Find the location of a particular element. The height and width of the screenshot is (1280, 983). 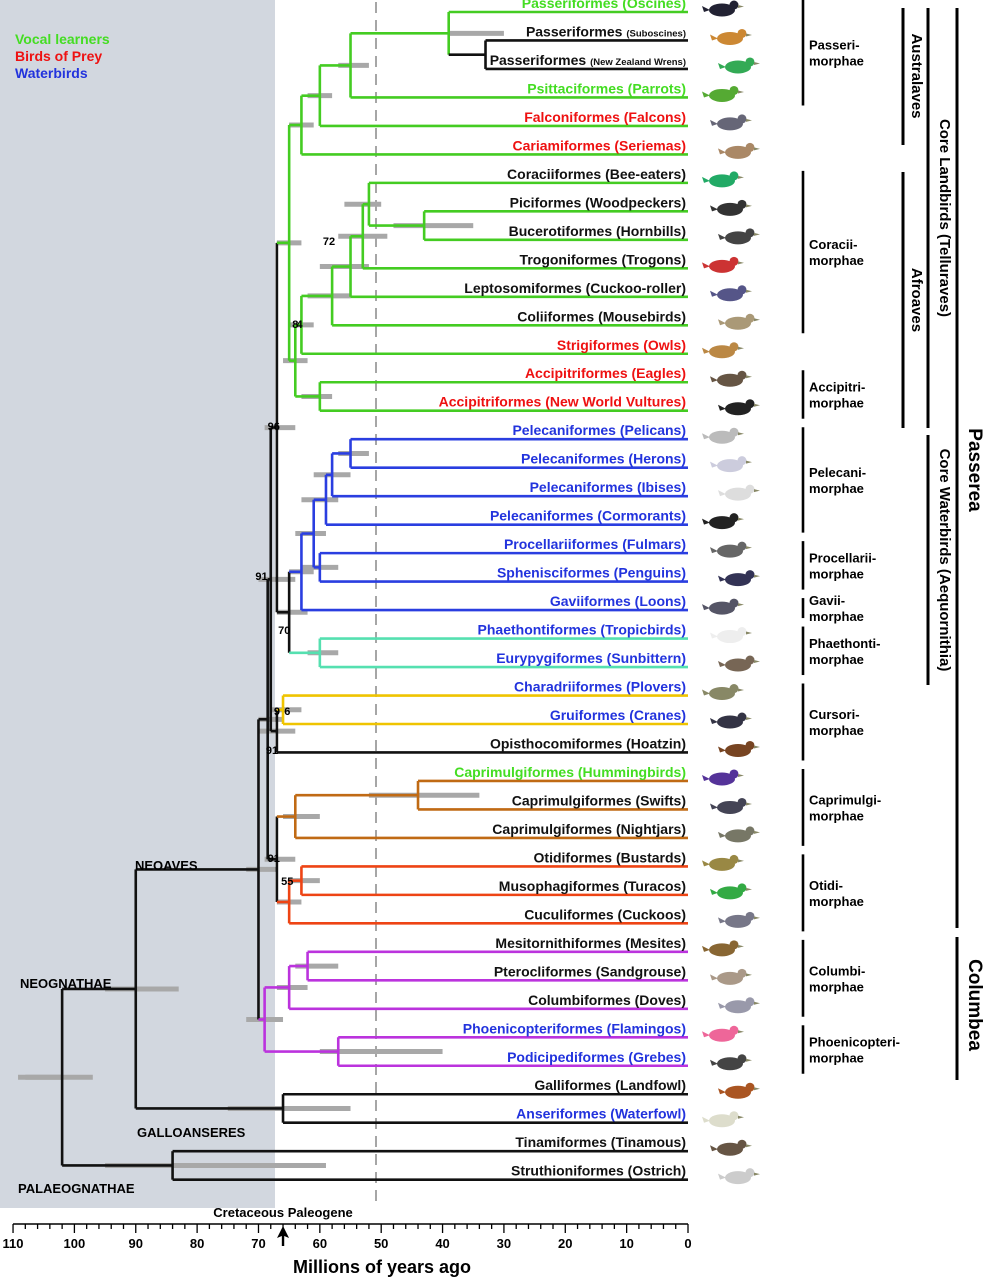

axis-tick-label: 10 is located at coordinates (626, 1243).